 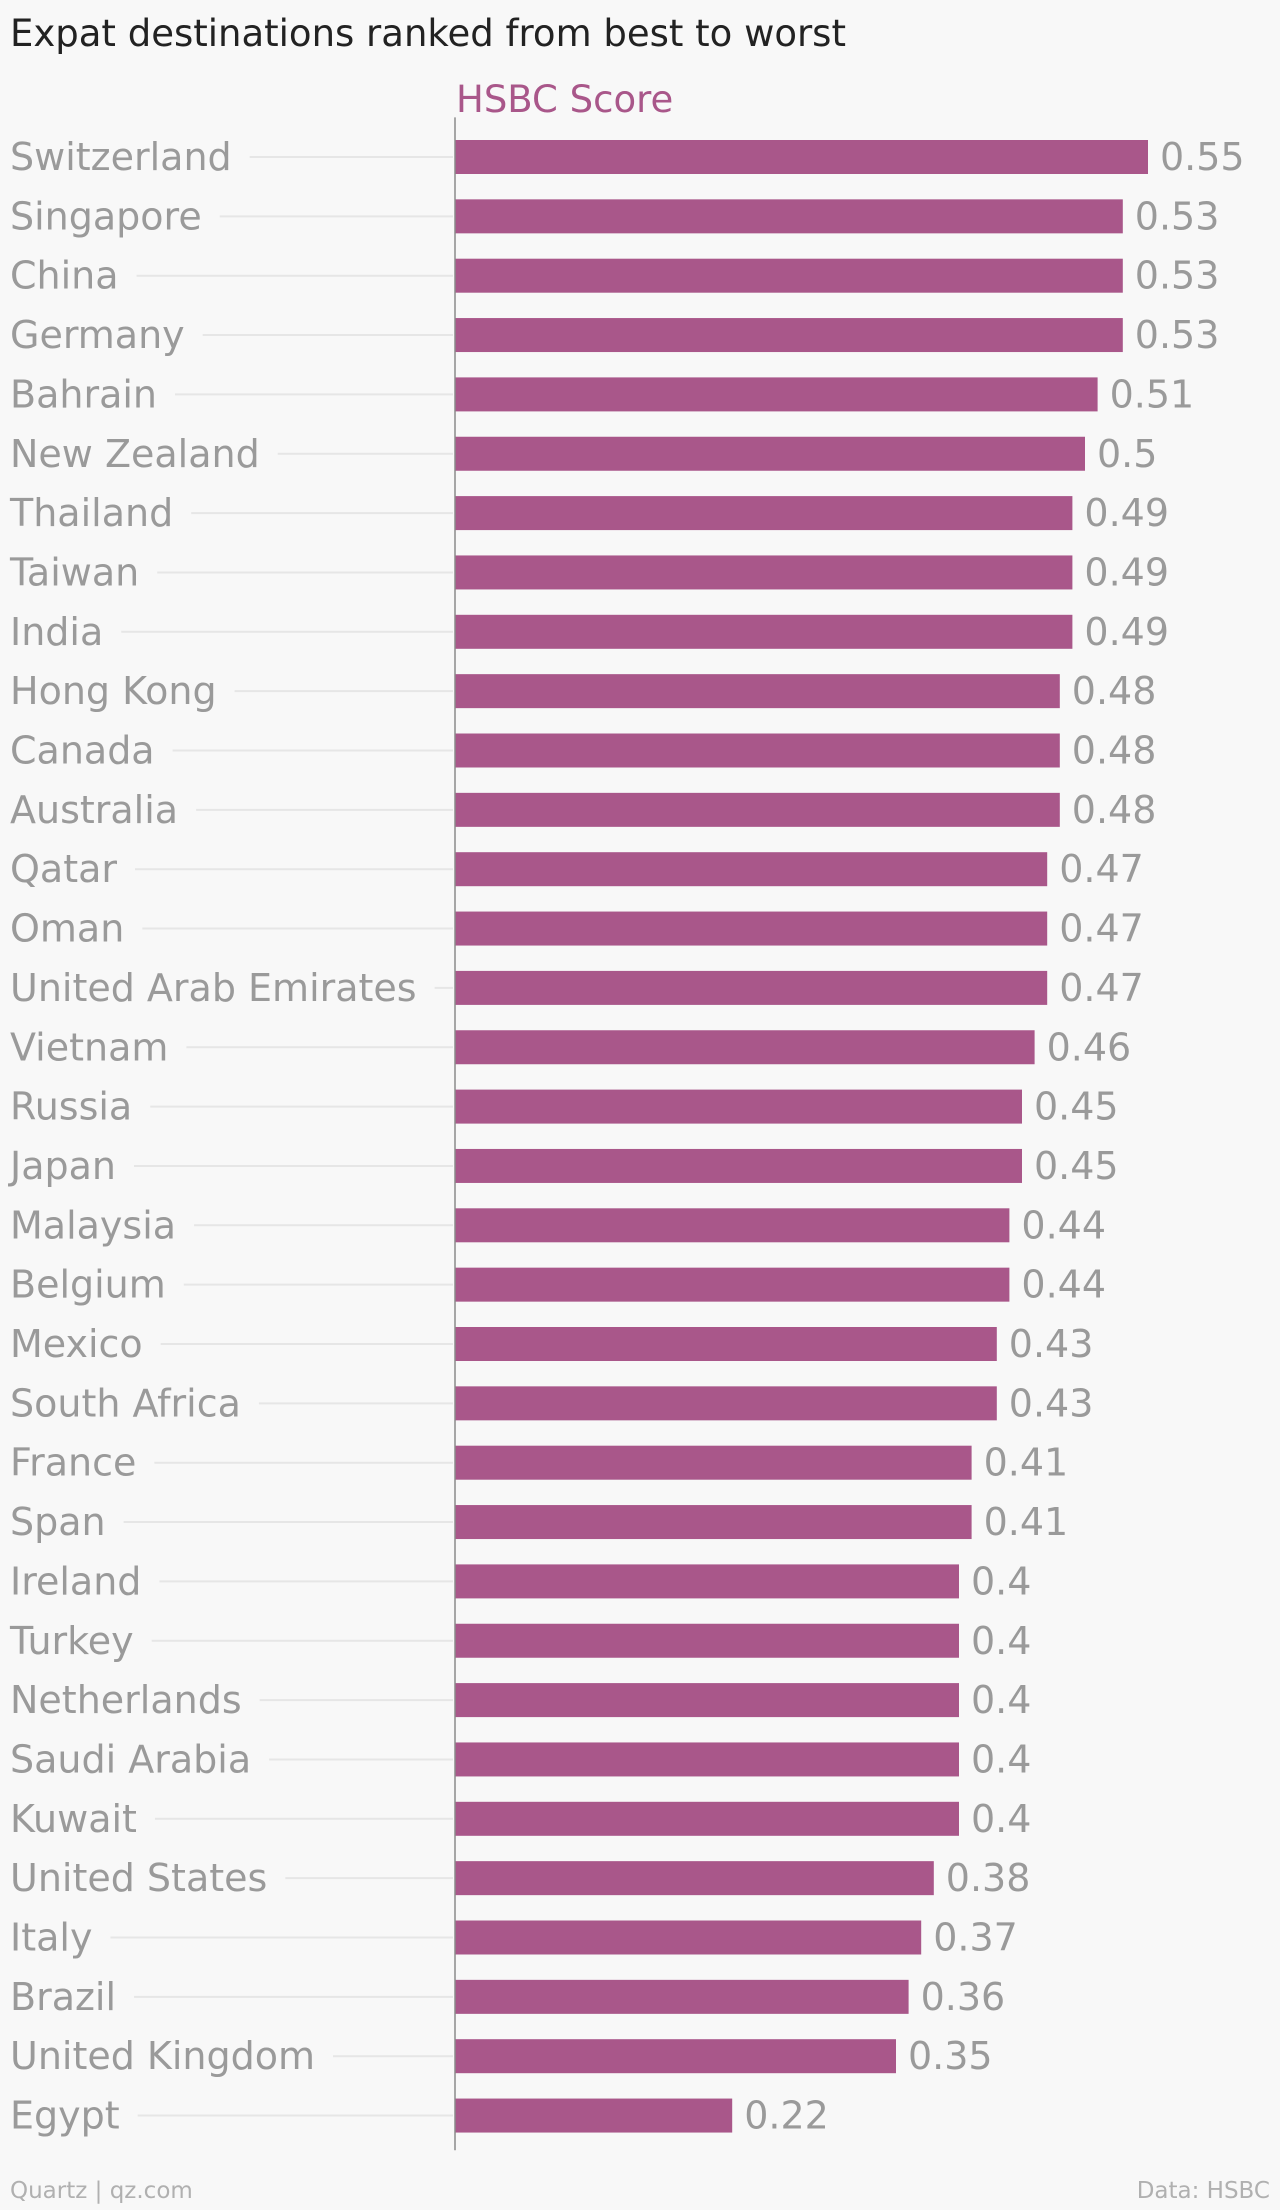 What do you see at coordinates (75, 1581) in the screenshot?
I see `category-label: Ireland` at bounding box center [75, 1581].